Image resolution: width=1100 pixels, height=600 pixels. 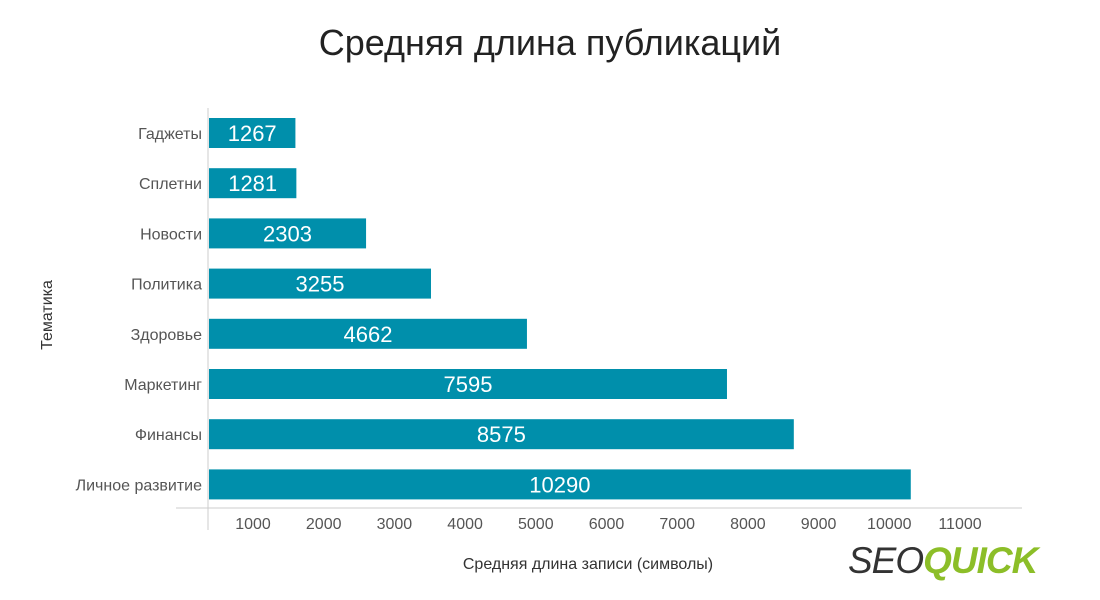 I want to click on x-axis-label: Средняя длина записи (символы), so click(x=588, y=564).